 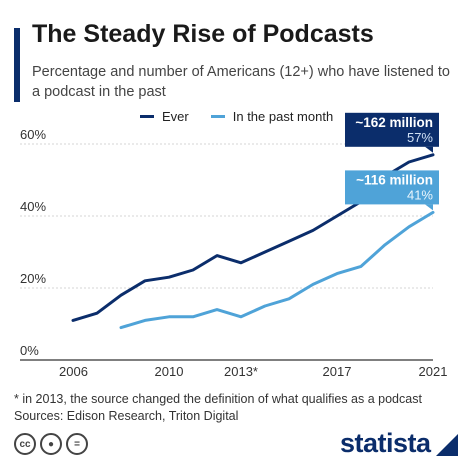 What do you see at coordinates (385, 443) in the screenshot?
I see `brand-logo-text: statista` at bounding box center [385, 443].